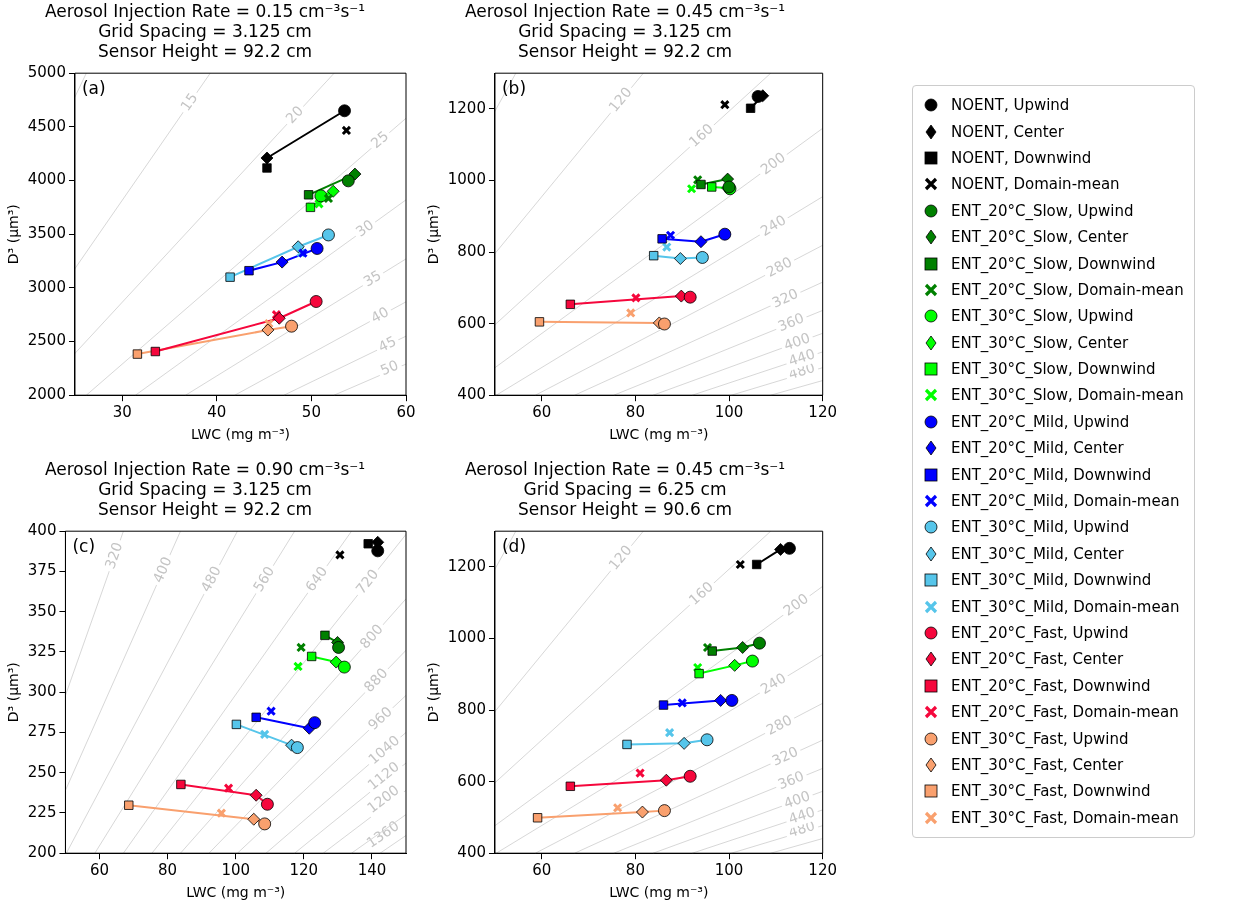 This screenshot has height=907, width=1250. I want to click on legend-label: ENT_30°C_Mild, Domain-mean, so click(1065, 606).